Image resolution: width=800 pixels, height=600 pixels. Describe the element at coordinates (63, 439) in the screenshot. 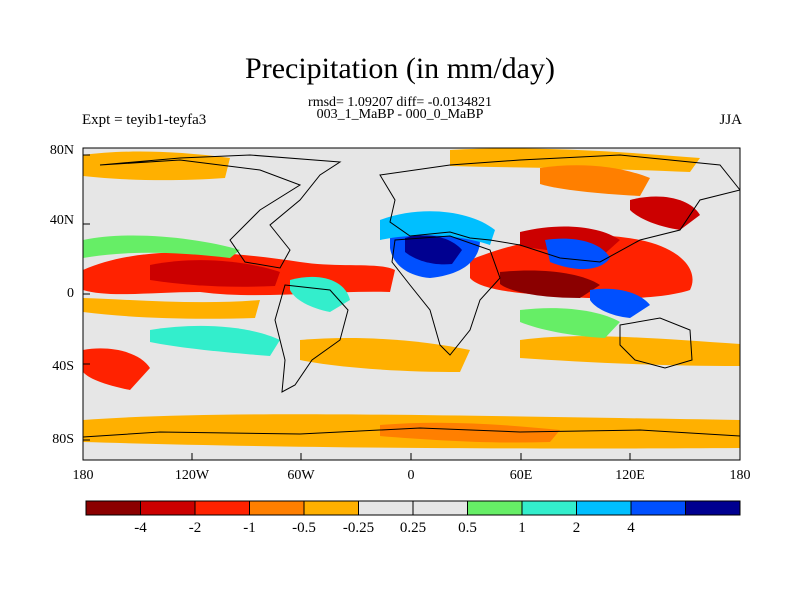

I see `lat-tick-label: 80S` at that location.